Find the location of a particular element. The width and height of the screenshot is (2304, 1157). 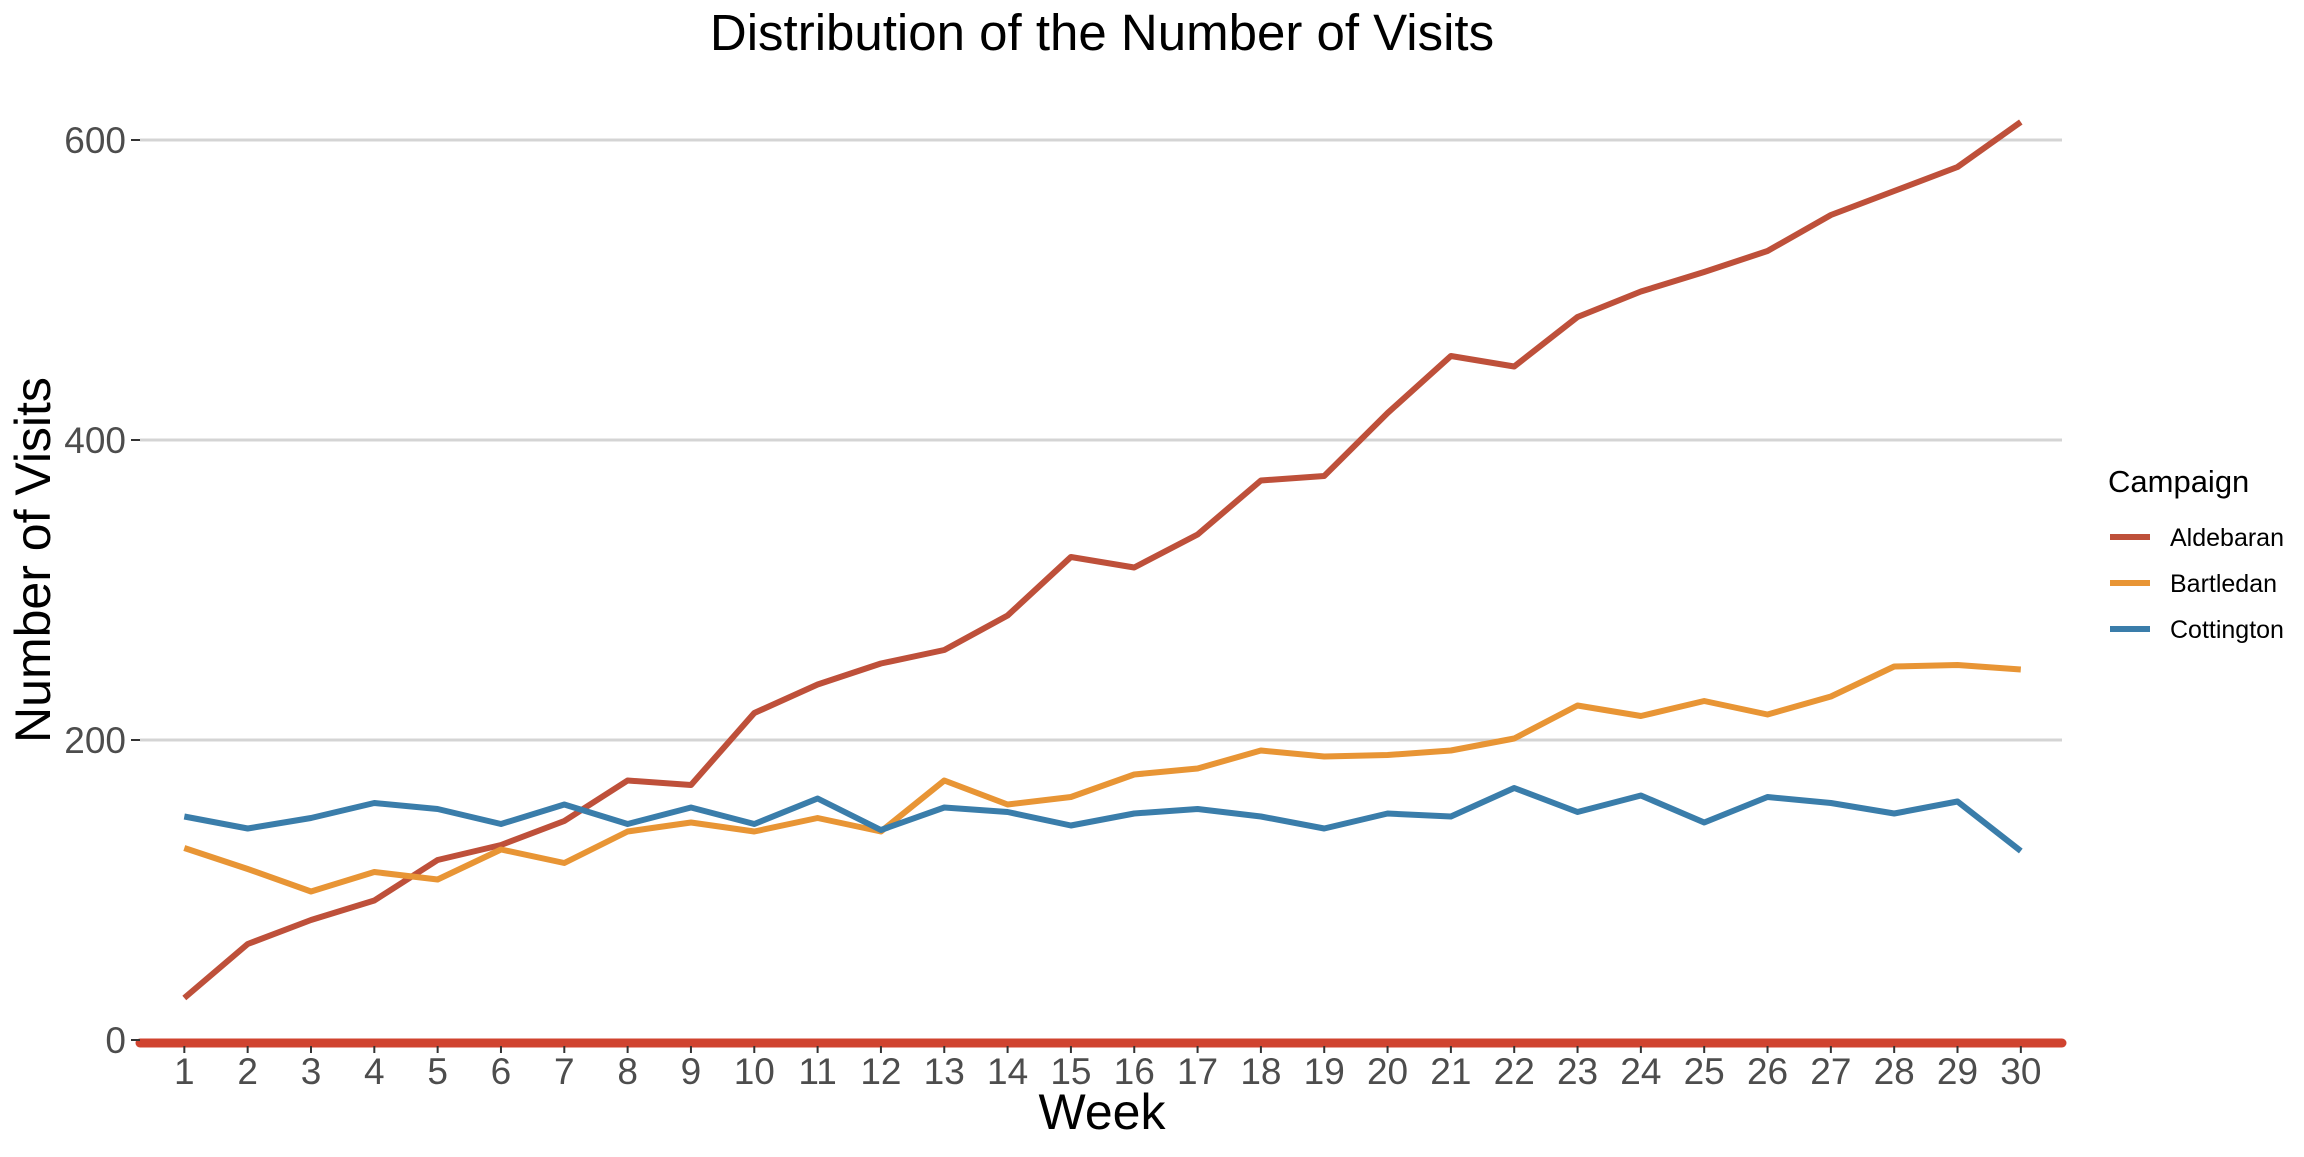

x-tick-label: 26 is located at coordinates (1767, 1071).